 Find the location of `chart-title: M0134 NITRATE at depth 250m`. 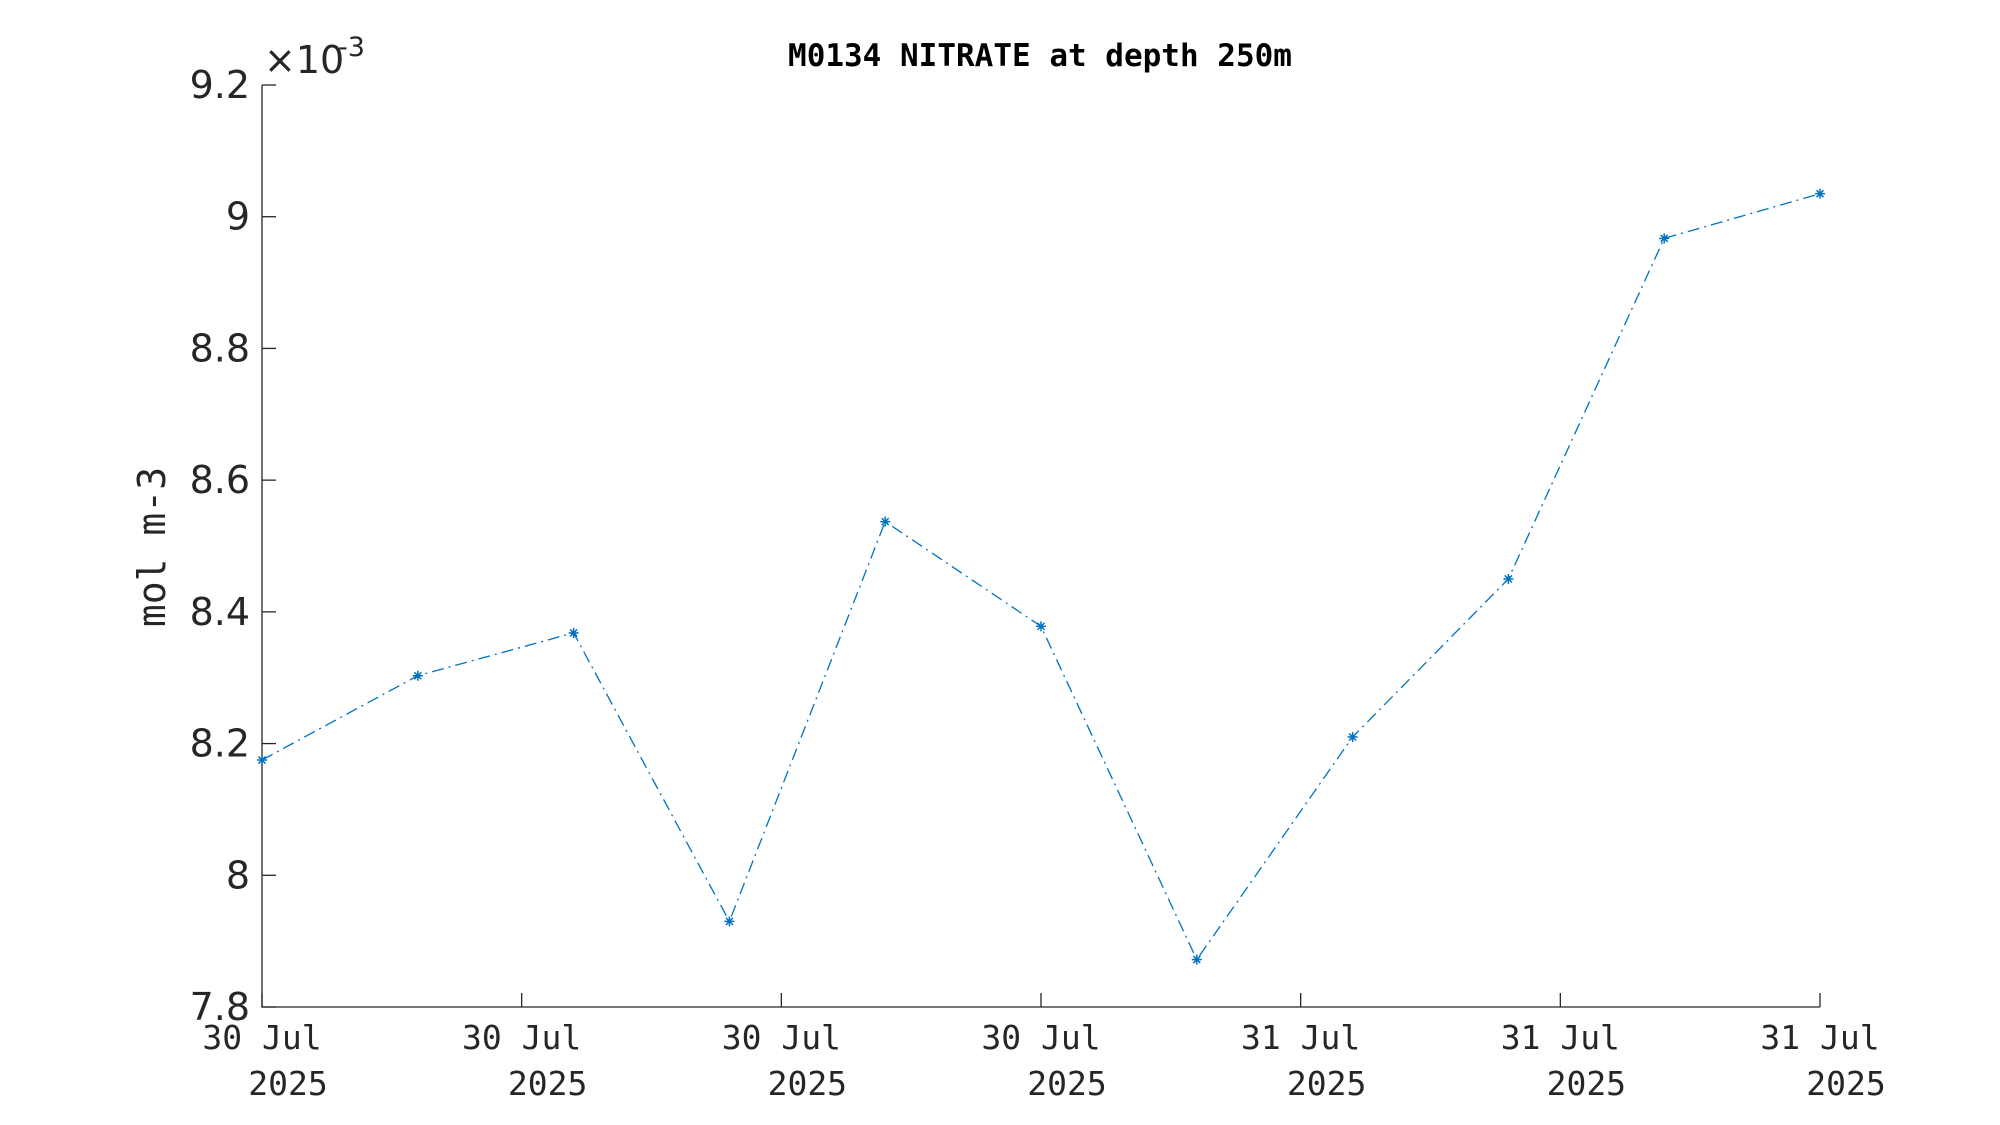

chart-title: M0134 NITRATE at depth 250m is located at coordinates (1040, 56).